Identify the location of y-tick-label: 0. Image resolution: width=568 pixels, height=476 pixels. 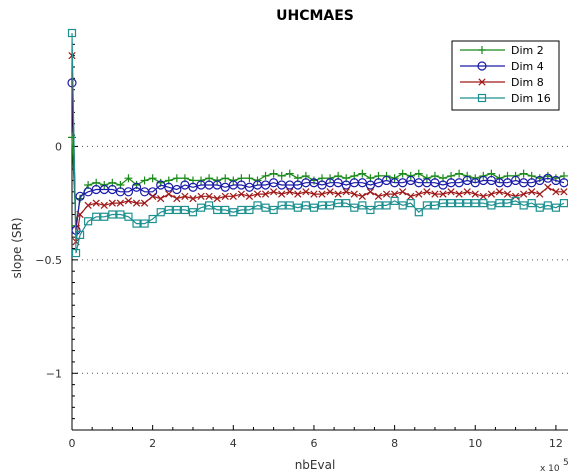
(58, 146).